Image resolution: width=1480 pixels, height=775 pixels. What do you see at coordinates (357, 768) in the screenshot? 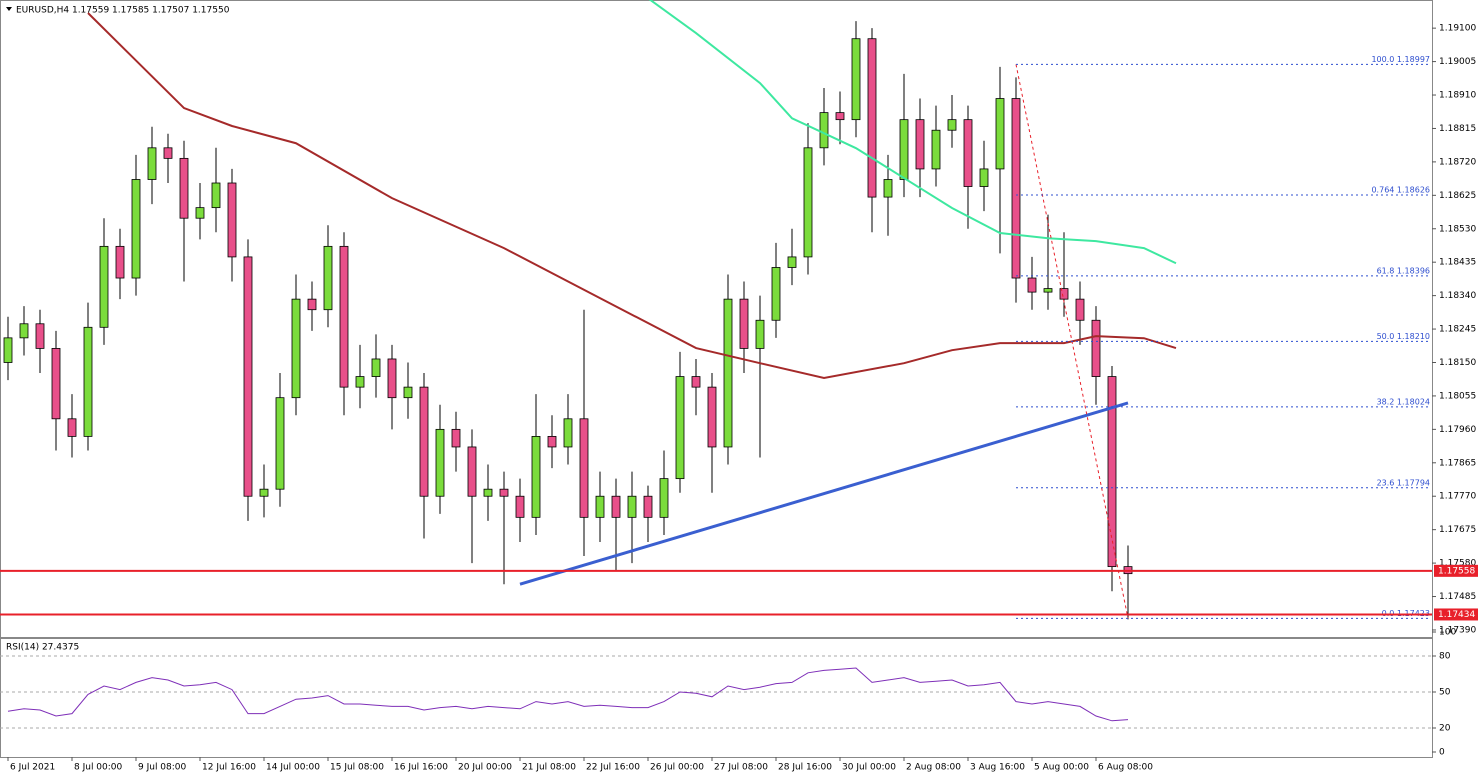
I see `x-tick-label: 15 Jul 08:00` at bounding box center [357, 768].